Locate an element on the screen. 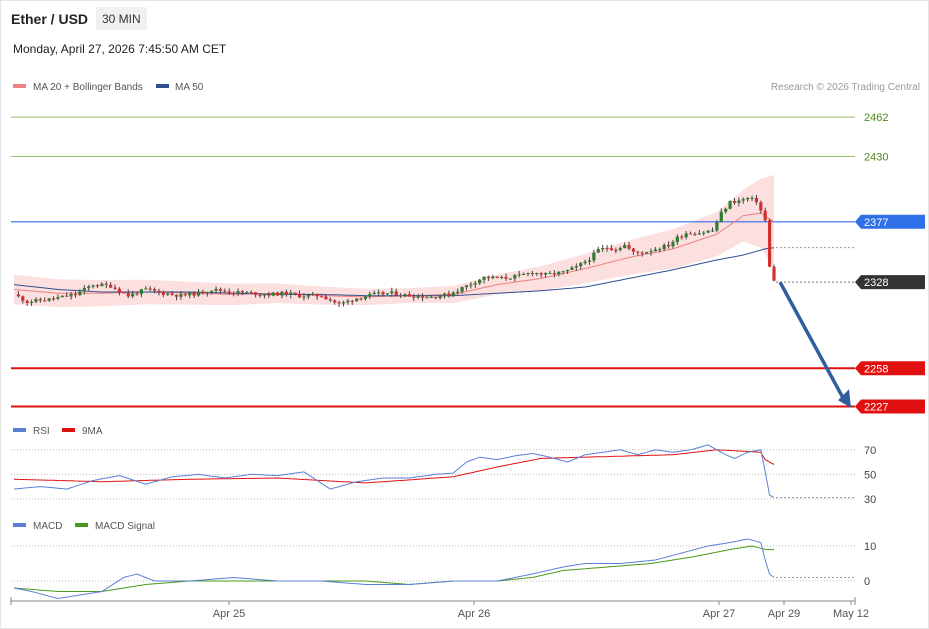 This screenshot has height=629, width=929. level-label-2377: 2377 is located at coordinates (876, 223).